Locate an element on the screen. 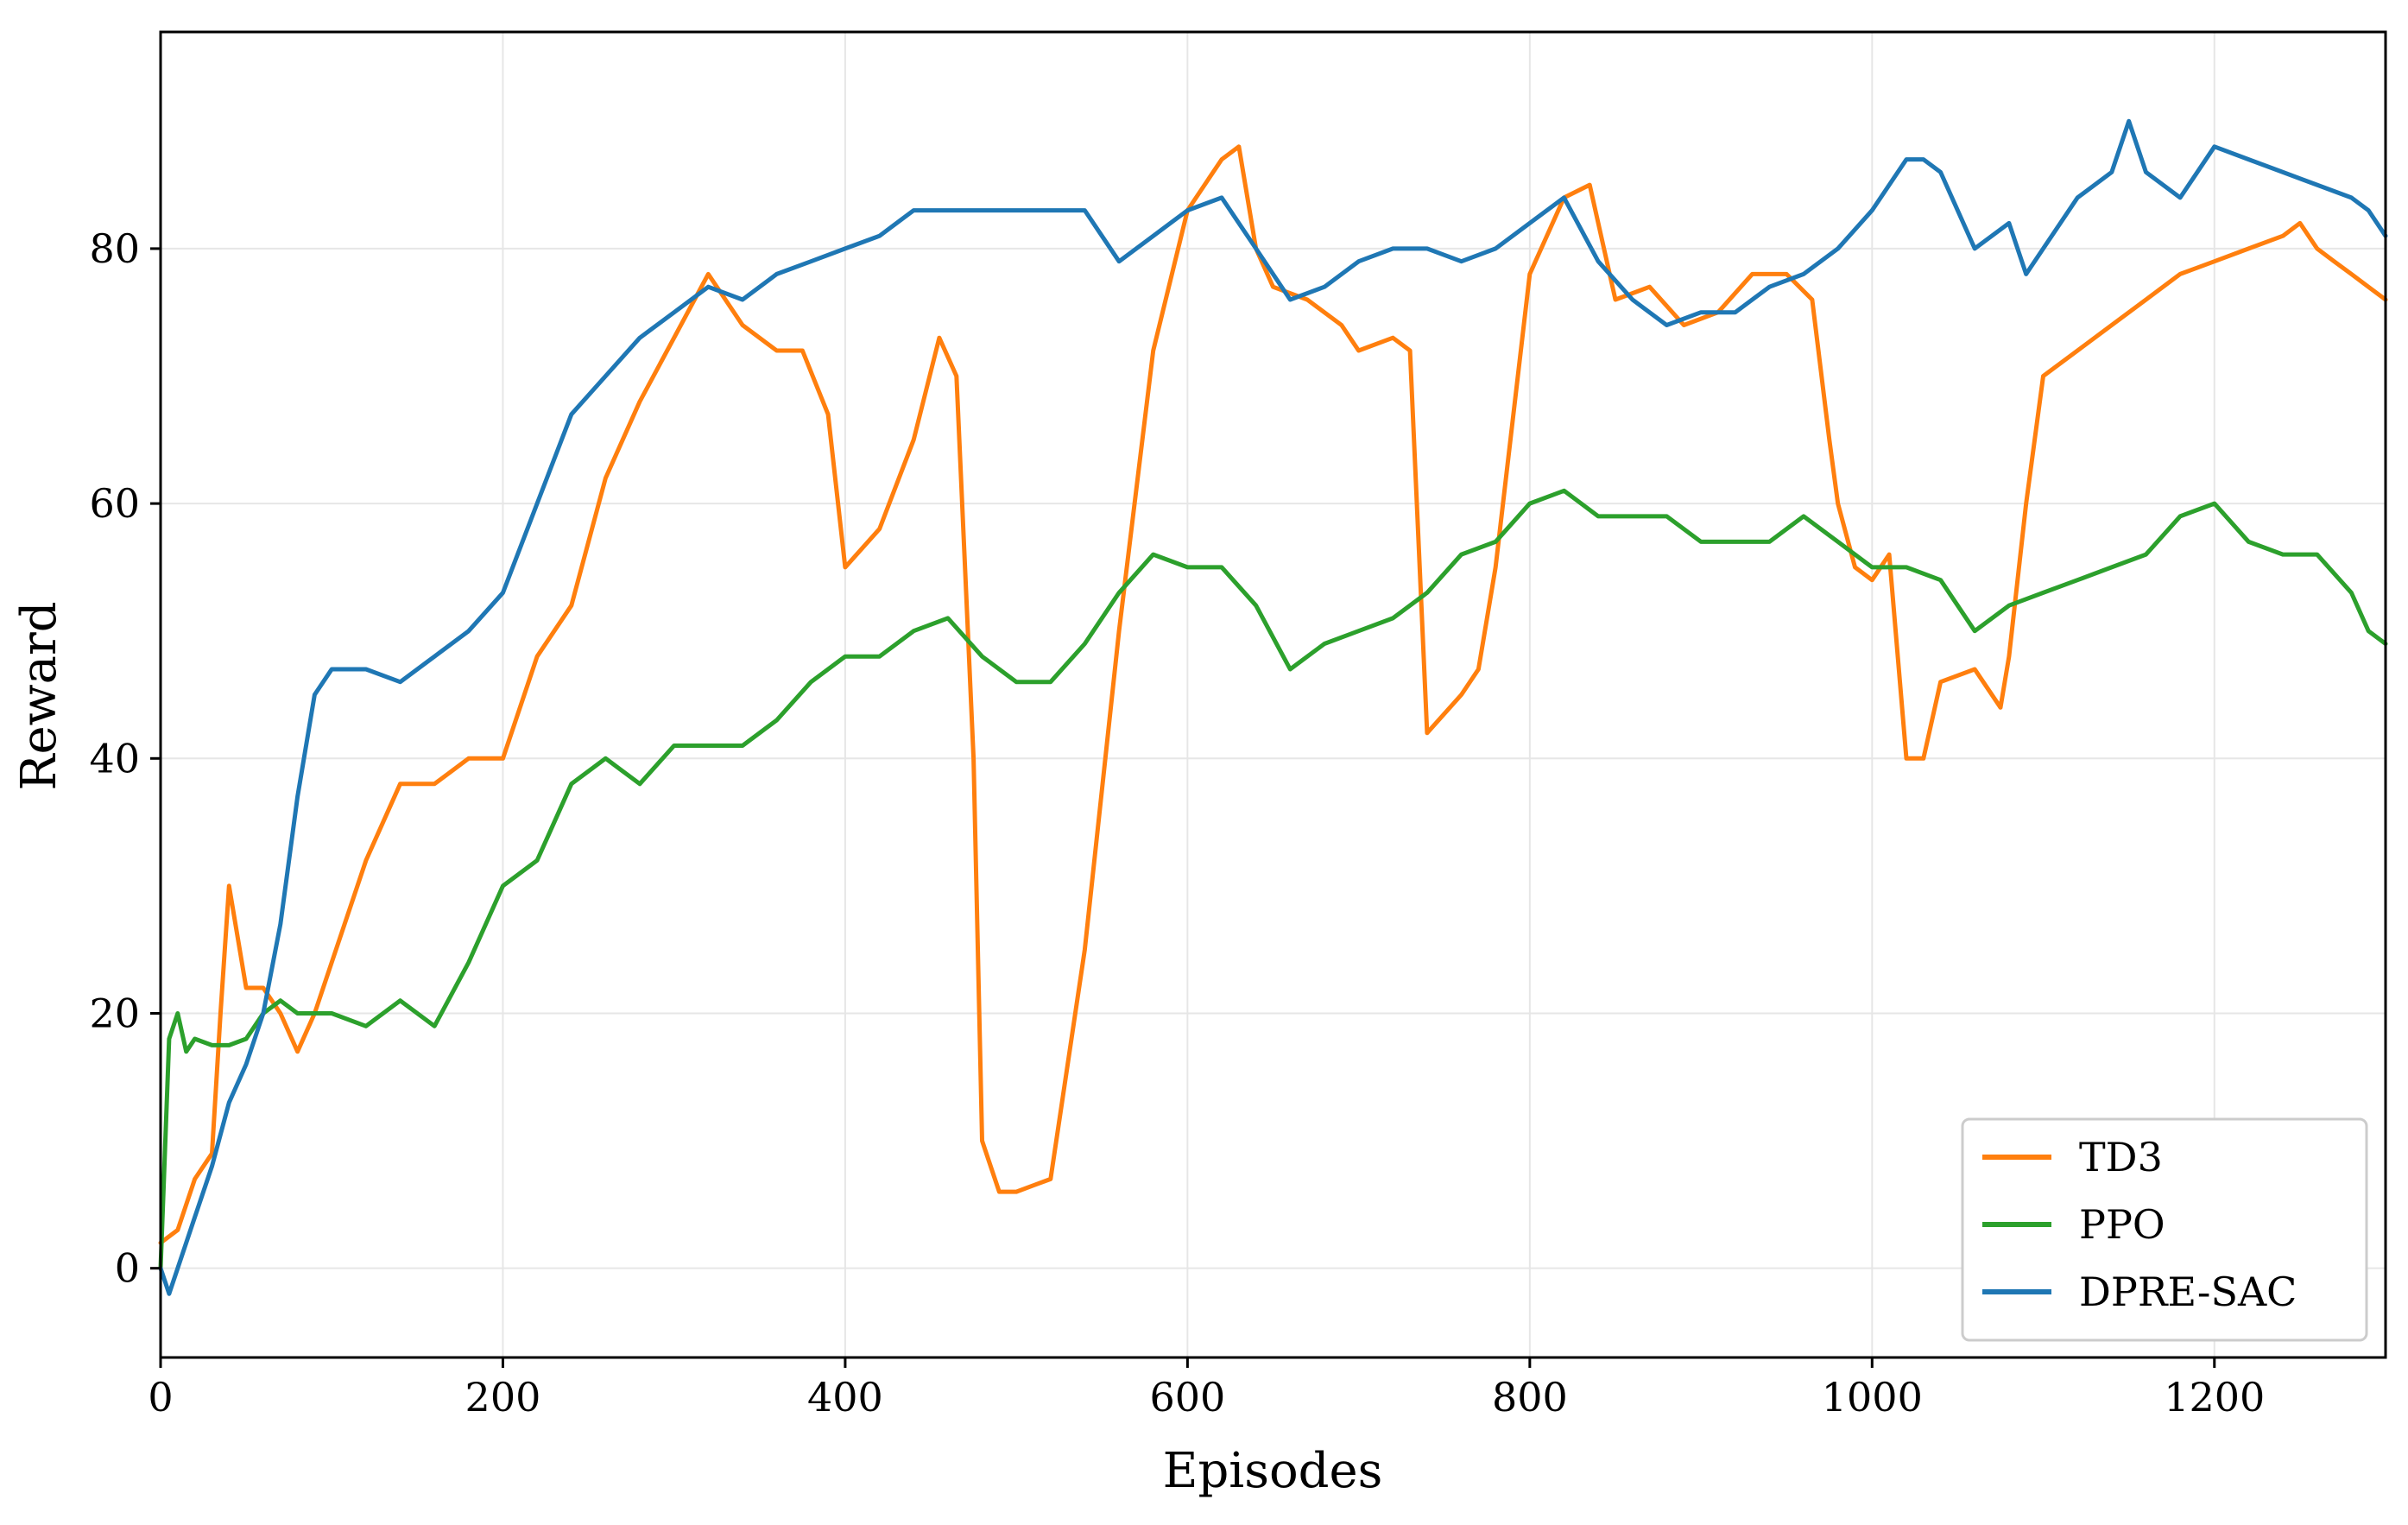 The width and height of the screenshot is (2408, 1525). y-tick-label: 0 is located at coordinates (127, 1268).